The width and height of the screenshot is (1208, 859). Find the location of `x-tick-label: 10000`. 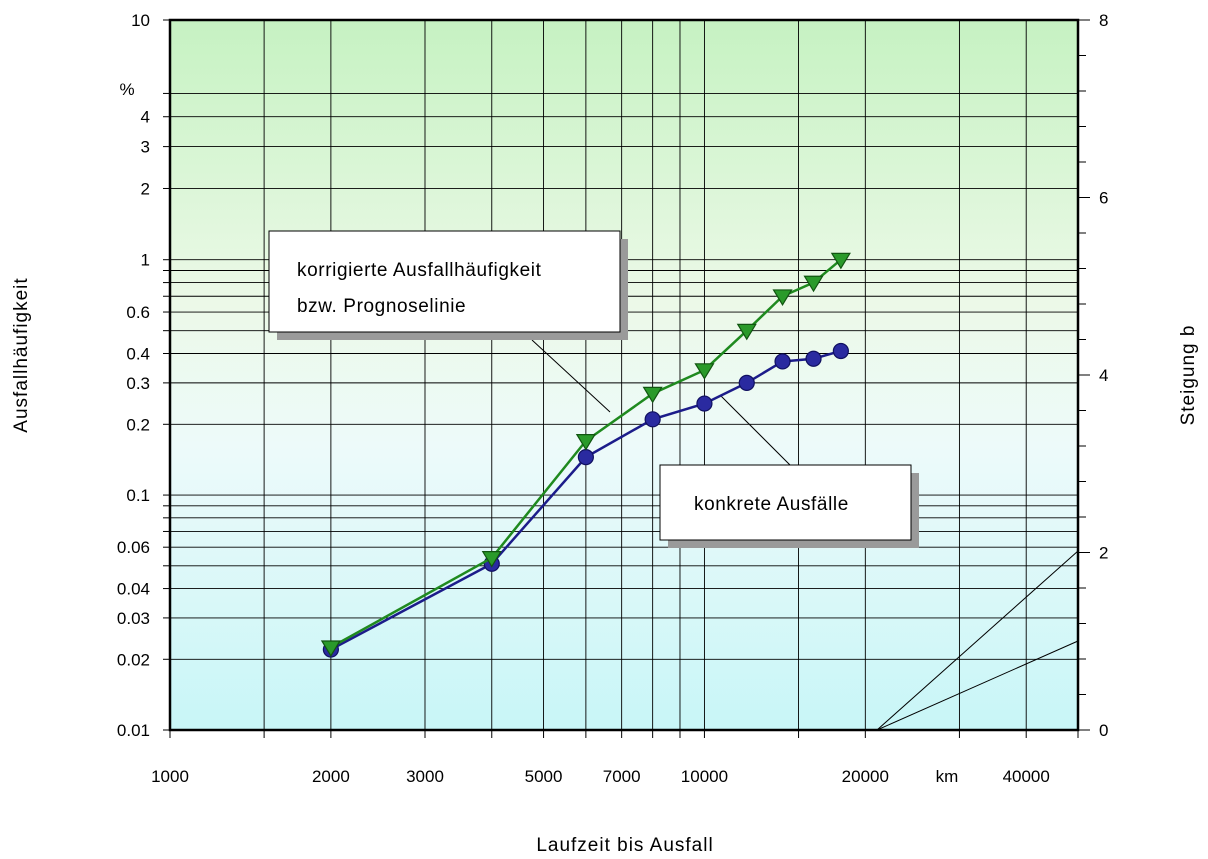

x-tick-label: 10000 is located at coordinates (704, 776).